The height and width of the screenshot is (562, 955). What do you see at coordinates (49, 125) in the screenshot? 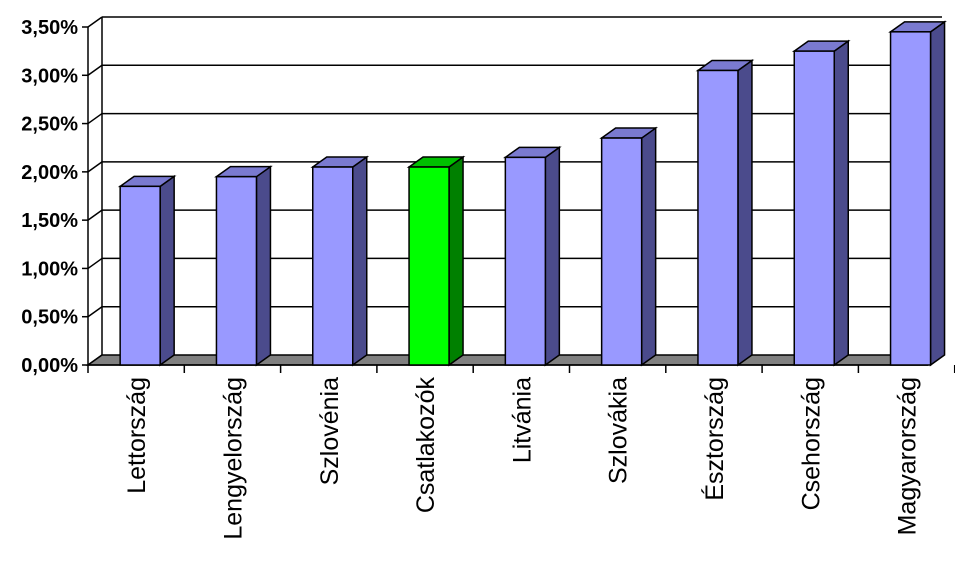
I see `y-tick-label: 2,50%` at bounding box center [49, 125].